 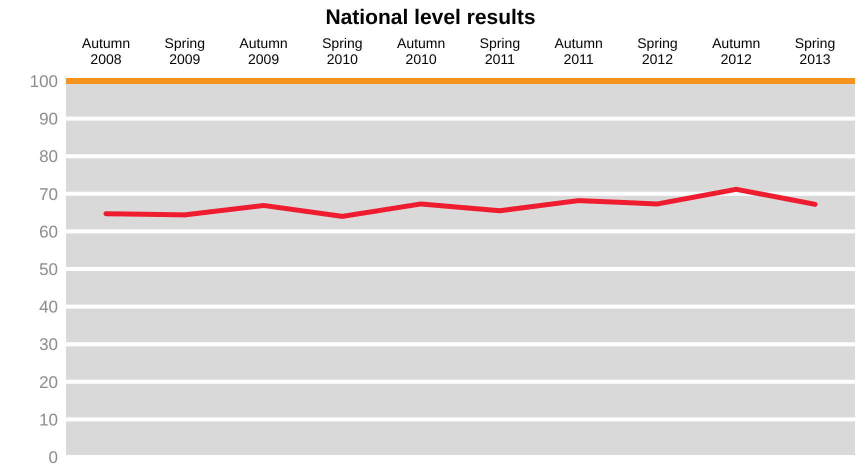 What do you see at coordinates (44, 82) in the screenshot?
I see `y-tick-label: 100` at bounding box center [44, 82].